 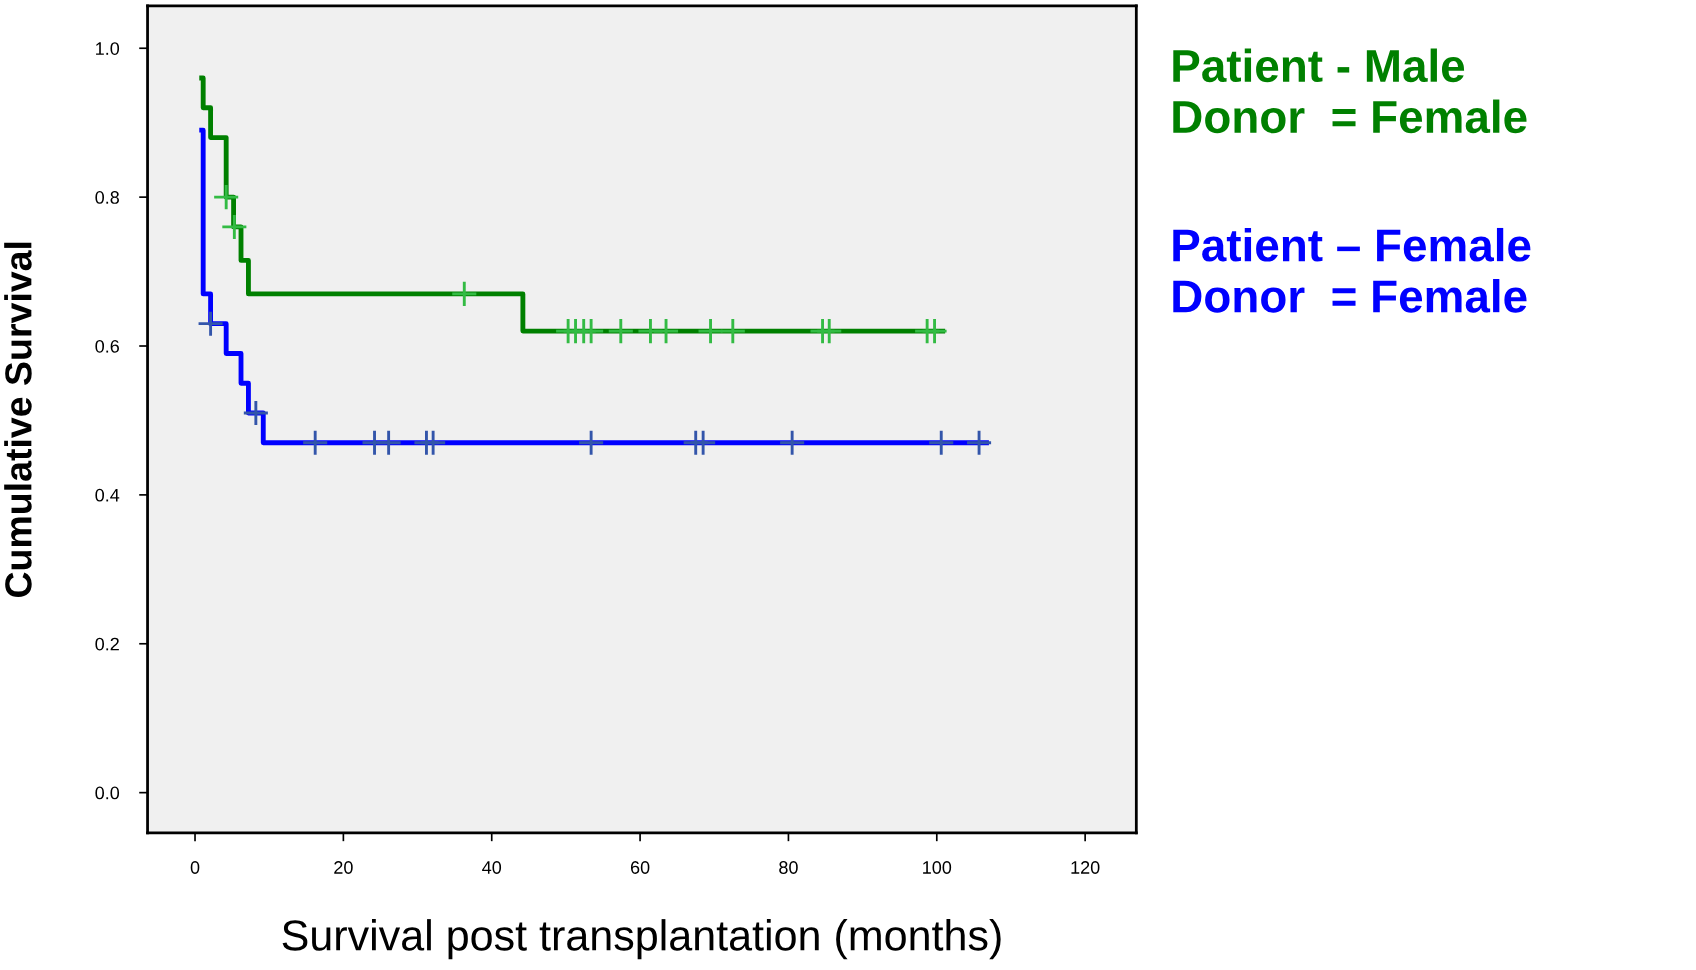 I want to click on y-tick-label: 1.0, so click(x=108, y=48).